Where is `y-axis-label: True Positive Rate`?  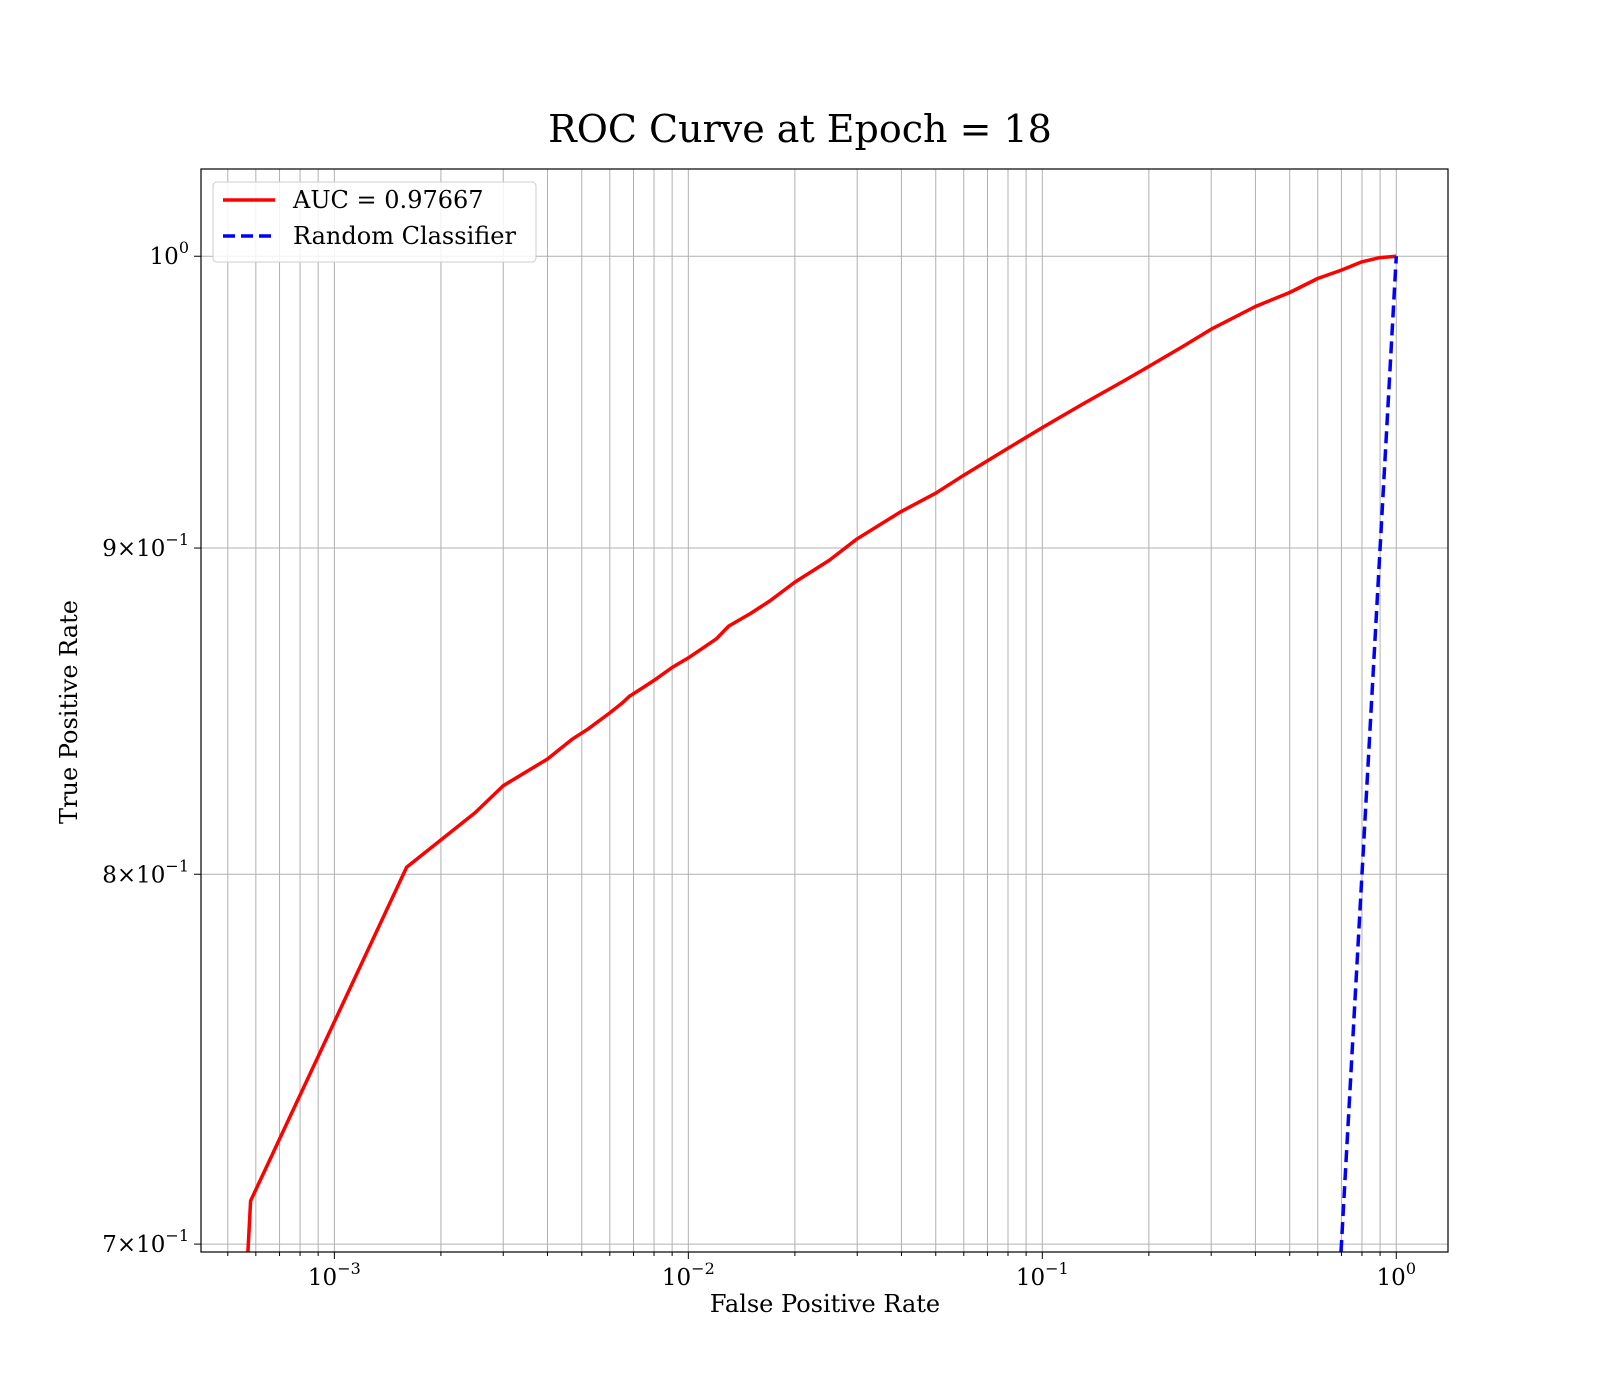
y-axis-label: True Positive Rate is located at coordinates (69, 712).